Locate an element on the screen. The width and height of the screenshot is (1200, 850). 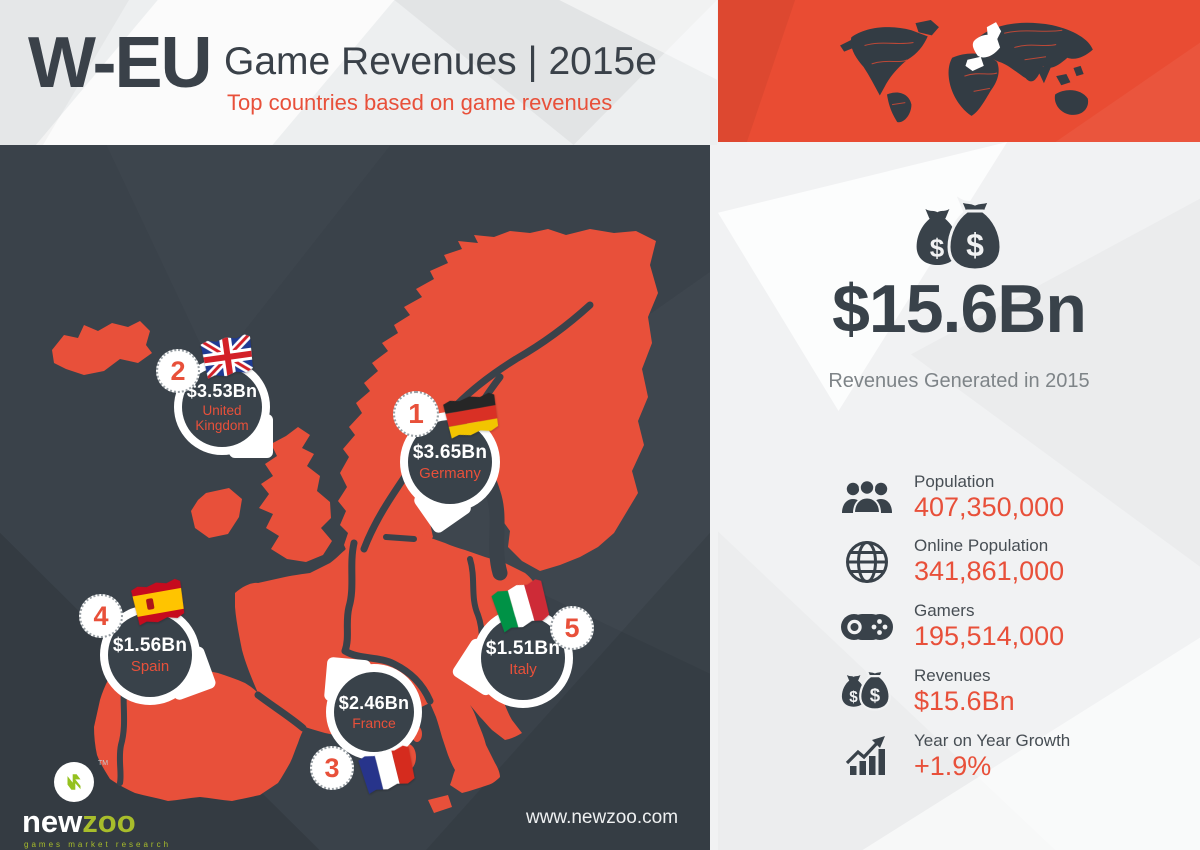
iceland-landmass is located at coordinates (102, 348).